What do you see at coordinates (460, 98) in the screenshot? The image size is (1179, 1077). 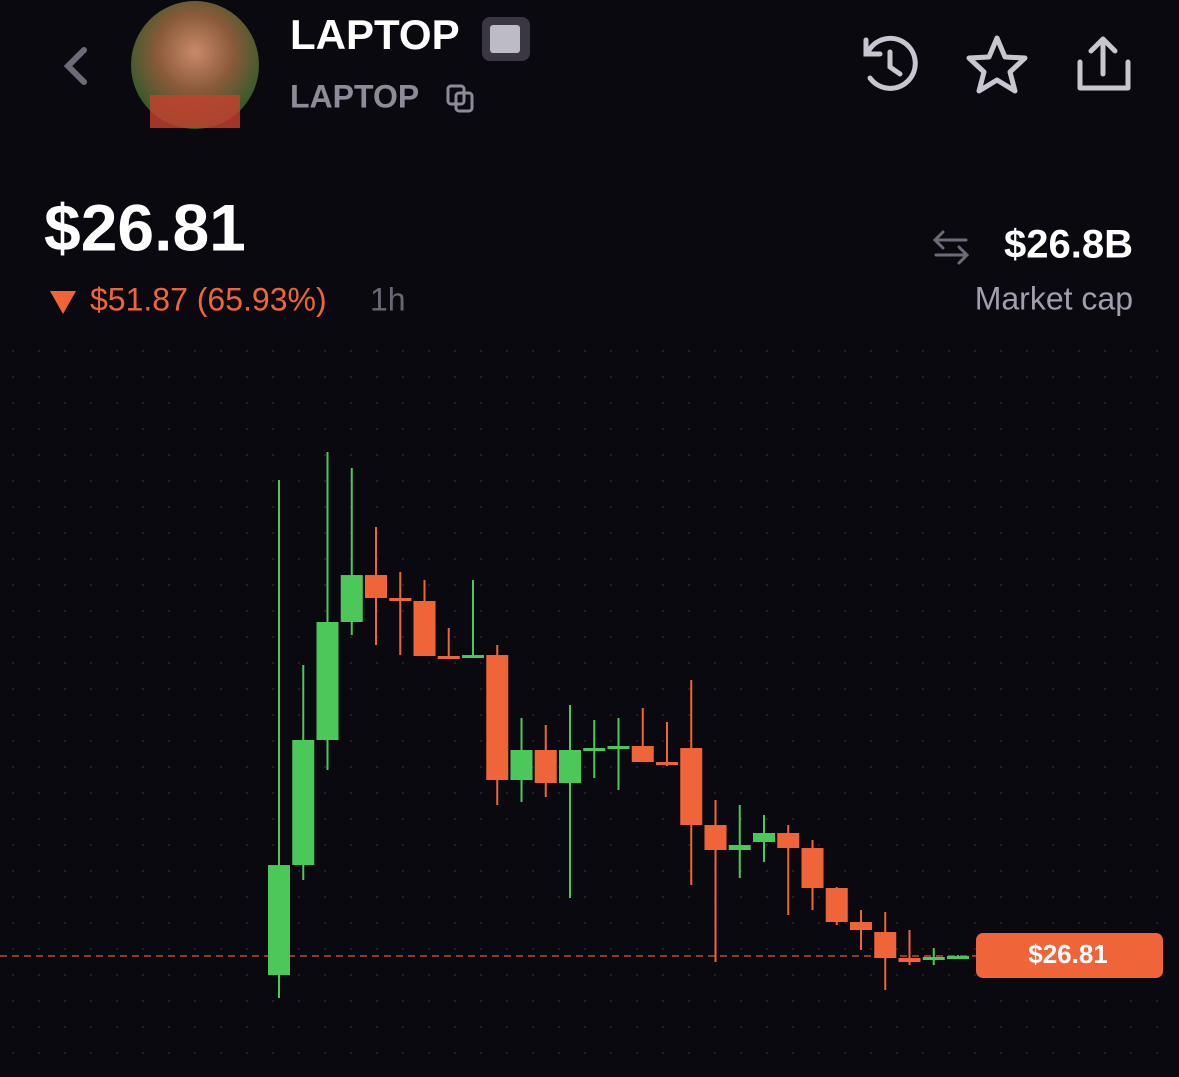 I see `copy-icon` at bounding box center [460, 98].